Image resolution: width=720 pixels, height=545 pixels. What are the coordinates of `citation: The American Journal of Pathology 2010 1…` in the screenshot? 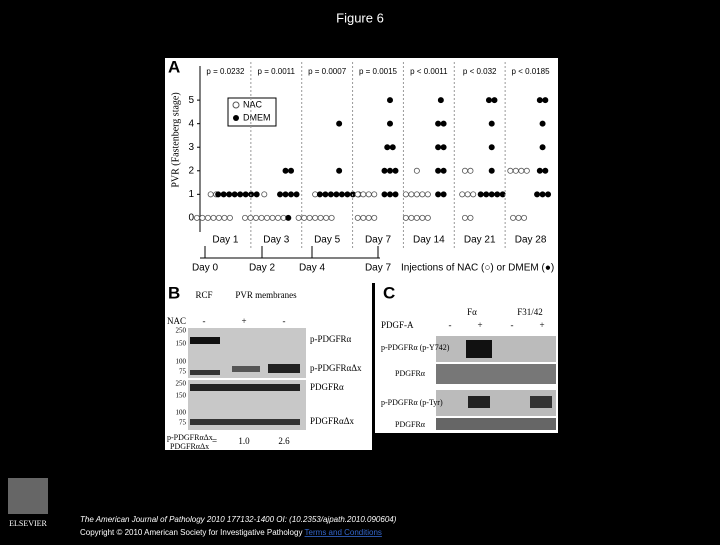 It's located at (238, 519).